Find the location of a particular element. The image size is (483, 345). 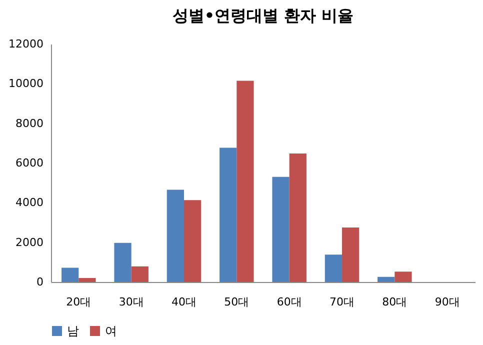

x-tick-label: 20대 is located at coordinates (79, 302).